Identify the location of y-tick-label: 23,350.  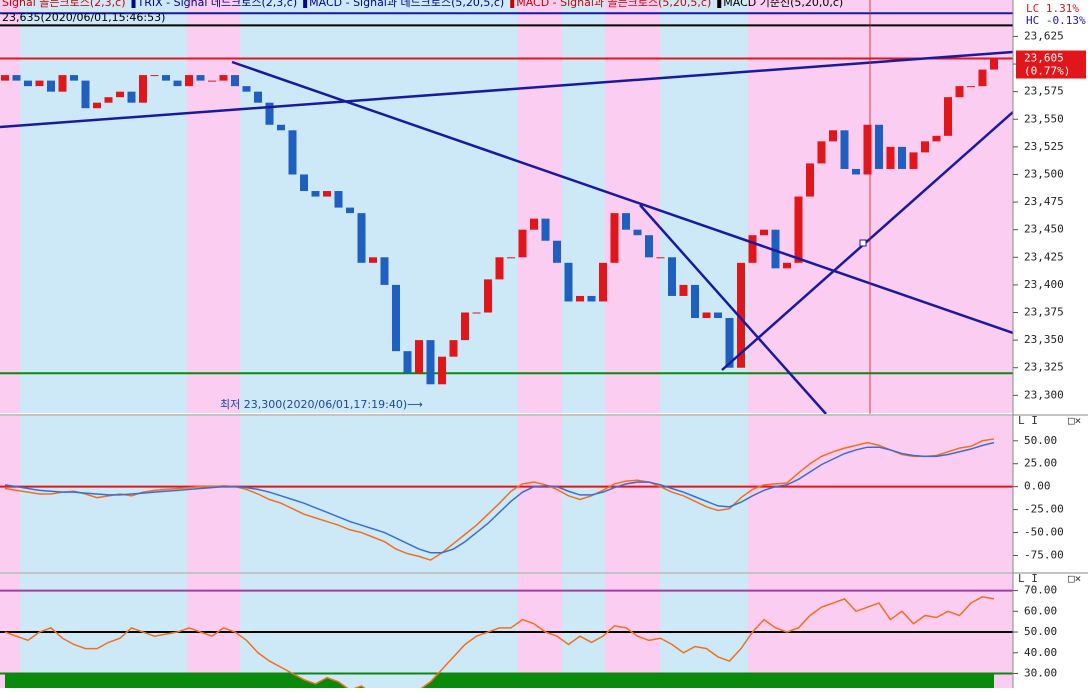
(1044, 339).